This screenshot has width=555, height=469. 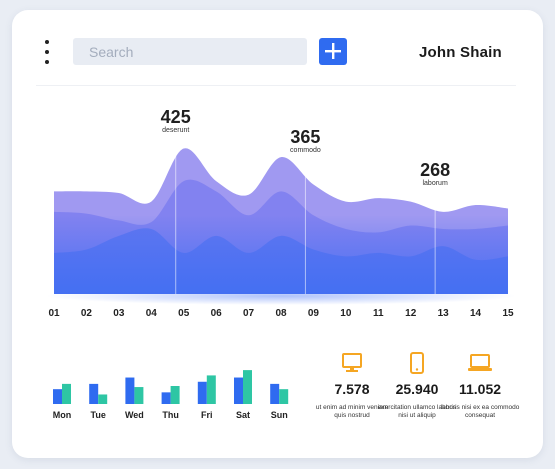 I want to click on x-tick-label: 12, so click(x=411, y=313).